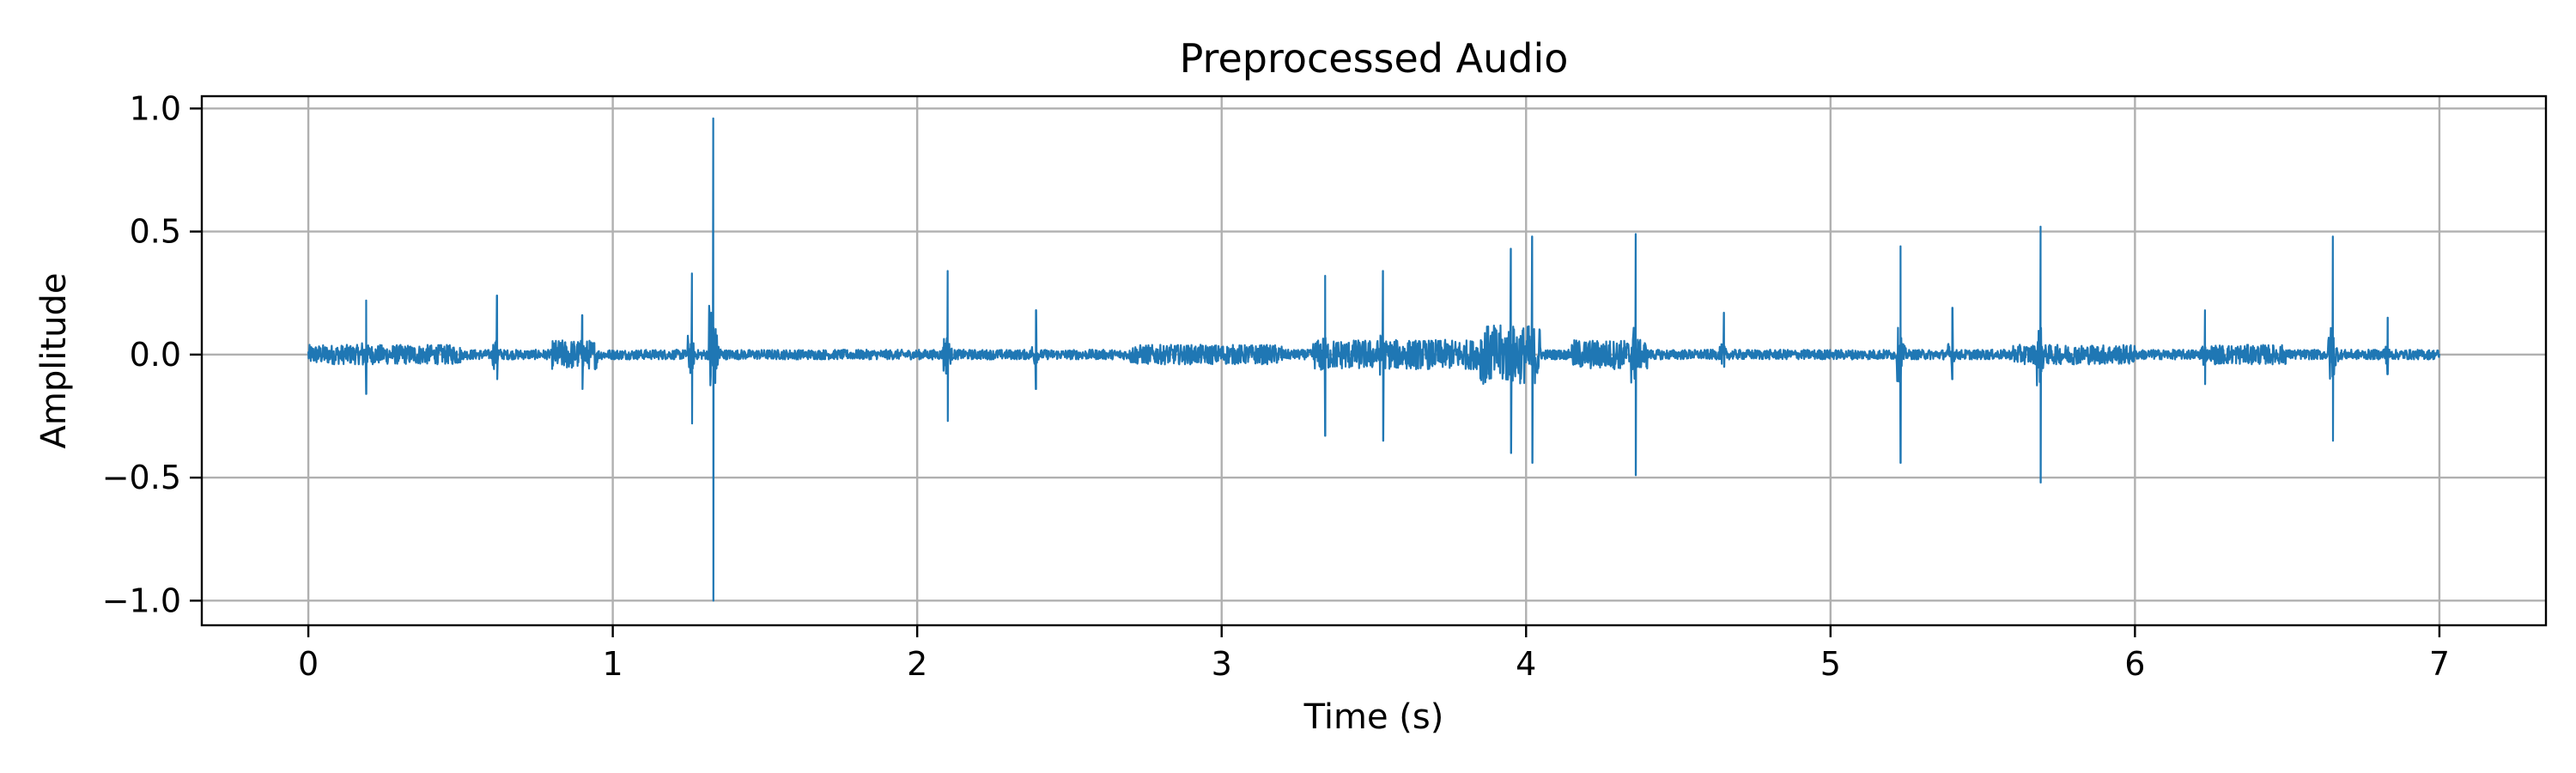 The width and height of the screenshot is (2576, 773). Describe the element at coordinates (54, 361) in the screenshot. I see `y-axis-label: Amplitude` at that location.